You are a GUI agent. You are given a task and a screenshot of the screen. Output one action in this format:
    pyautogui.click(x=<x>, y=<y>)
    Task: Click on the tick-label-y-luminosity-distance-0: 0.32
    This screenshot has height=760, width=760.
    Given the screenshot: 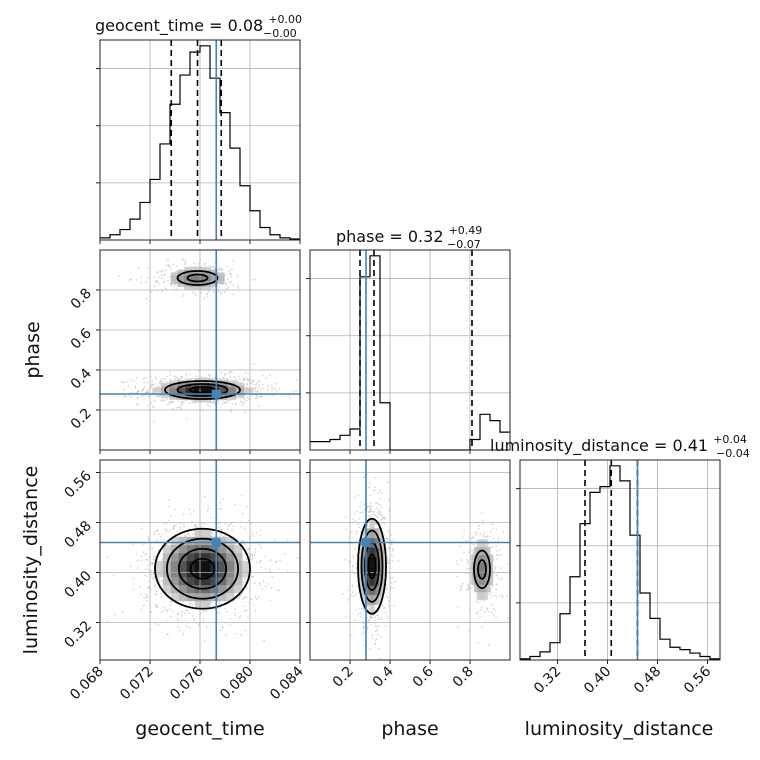 What is the action you would take?
    pyautogui.click(x=77, y=634)
    